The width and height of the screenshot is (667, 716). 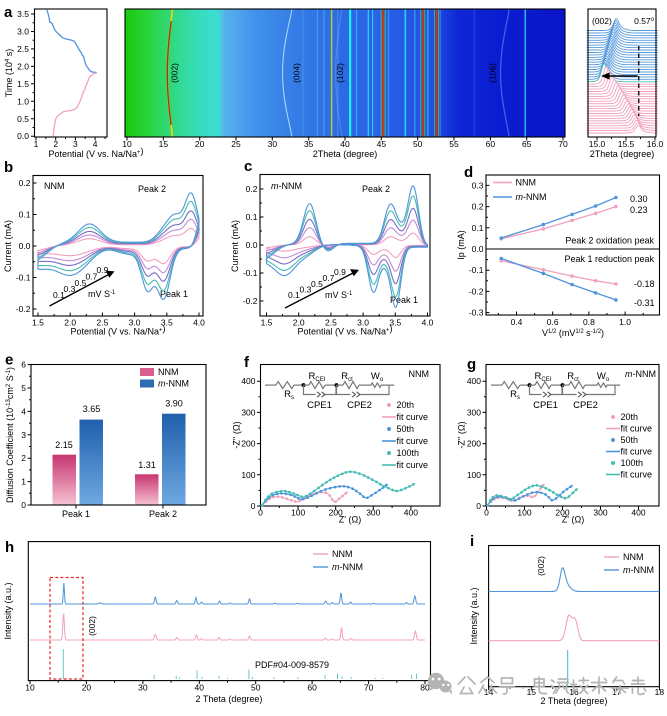 What do you see at coordinates (462, 434) in the screenshot?
I see `svg-text: -Z'' (Ω)` at bounding box center [462, 434].